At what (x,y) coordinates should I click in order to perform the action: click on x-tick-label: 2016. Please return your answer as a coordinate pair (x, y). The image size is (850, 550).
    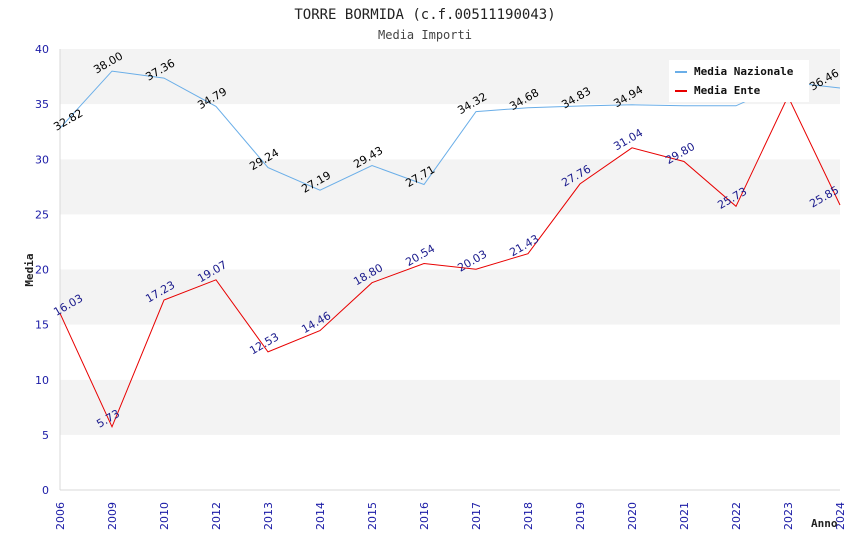
    Looking at the image, I should click on (424, 516).